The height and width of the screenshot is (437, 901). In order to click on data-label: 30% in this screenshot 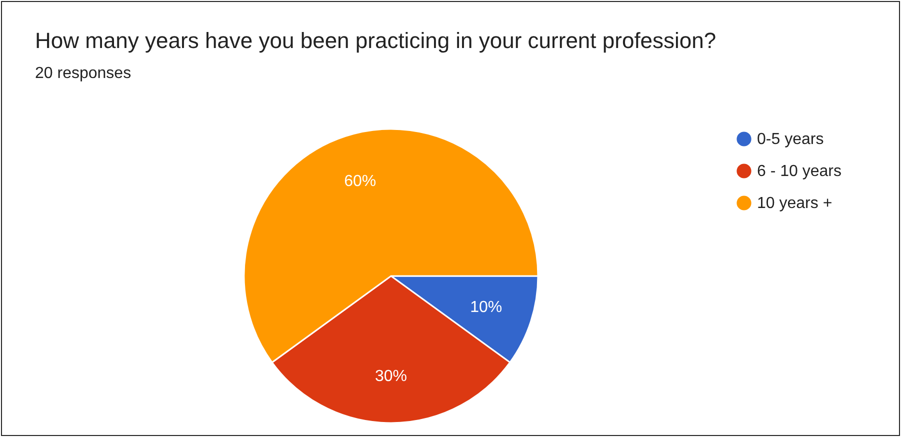, I will do `click(391, 376)`.